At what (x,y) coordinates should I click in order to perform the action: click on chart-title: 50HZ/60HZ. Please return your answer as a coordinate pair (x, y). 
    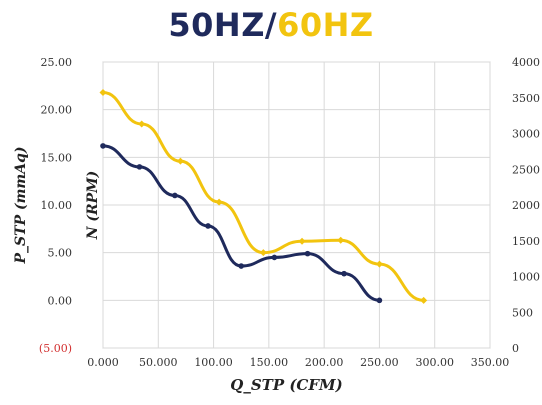
    Looking at the image, I should click on (271, 25).